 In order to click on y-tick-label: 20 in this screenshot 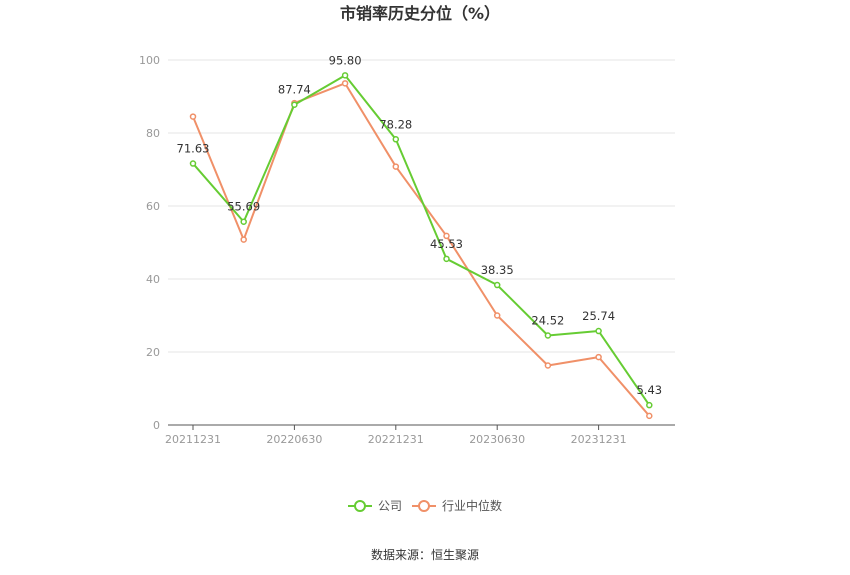, I will do `click(153, 352)`.